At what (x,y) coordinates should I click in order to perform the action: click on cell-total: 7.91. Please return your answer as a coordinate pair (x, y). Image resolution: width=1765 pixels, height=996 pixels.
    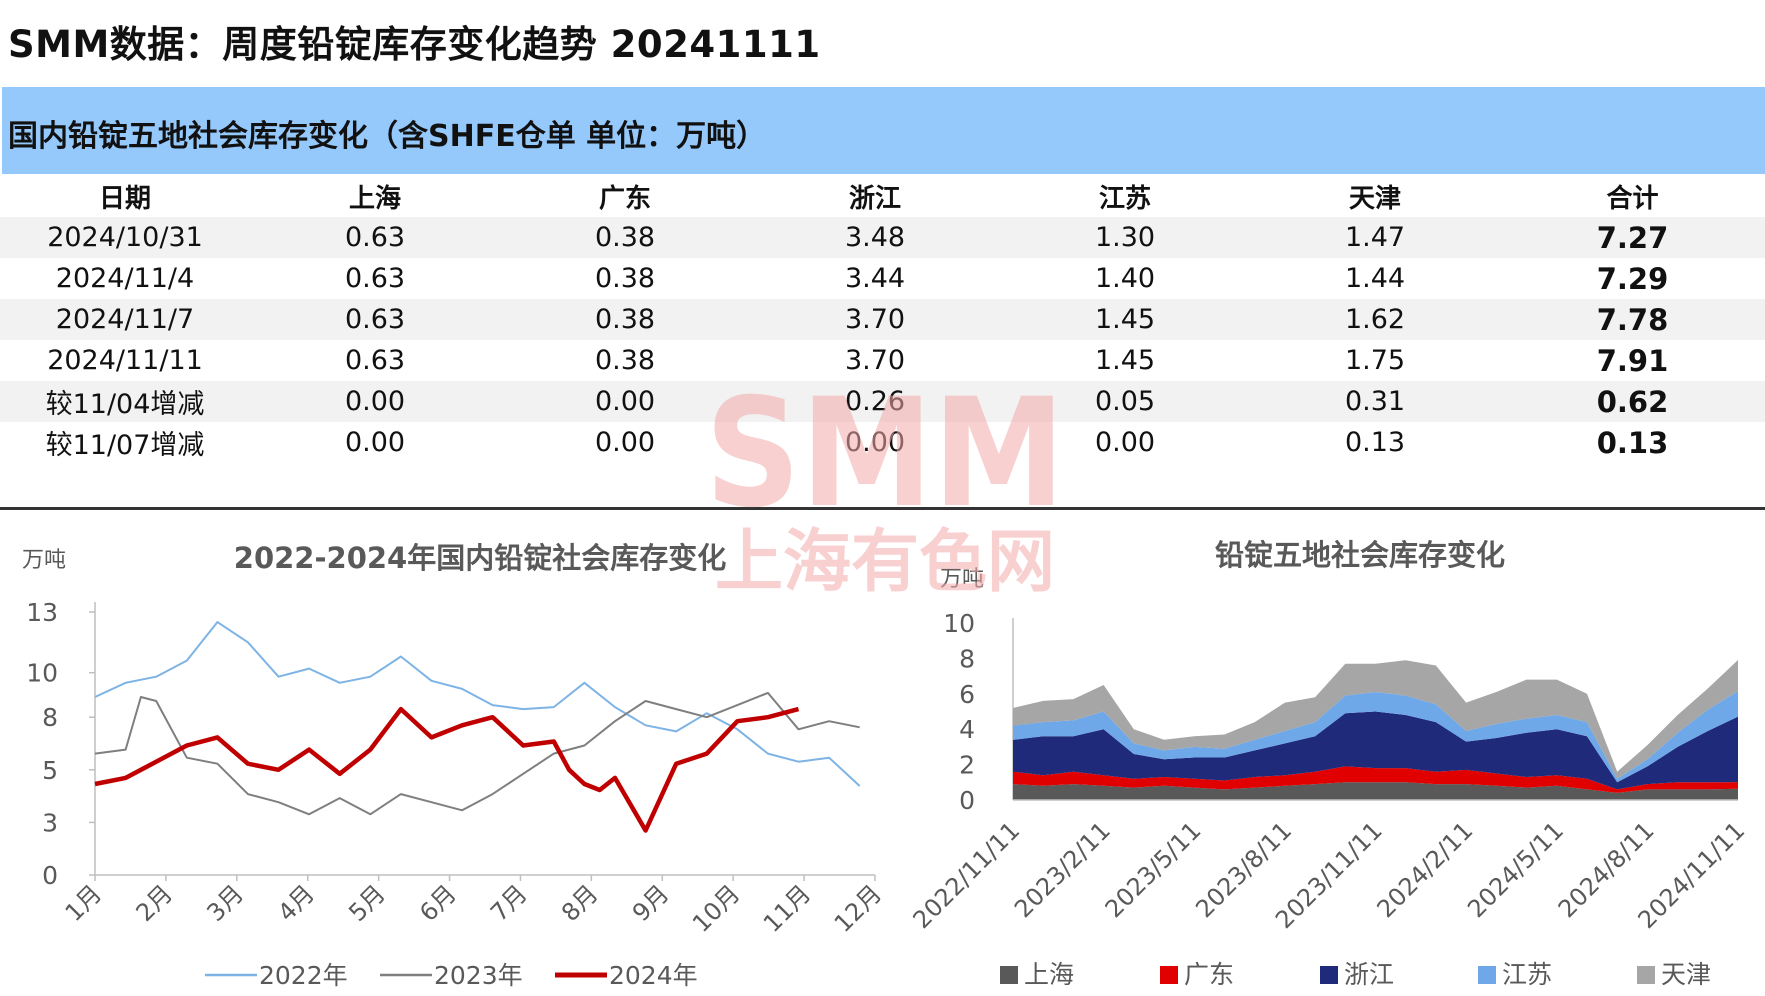
    Looking at the image, I should click on (1632, 360).